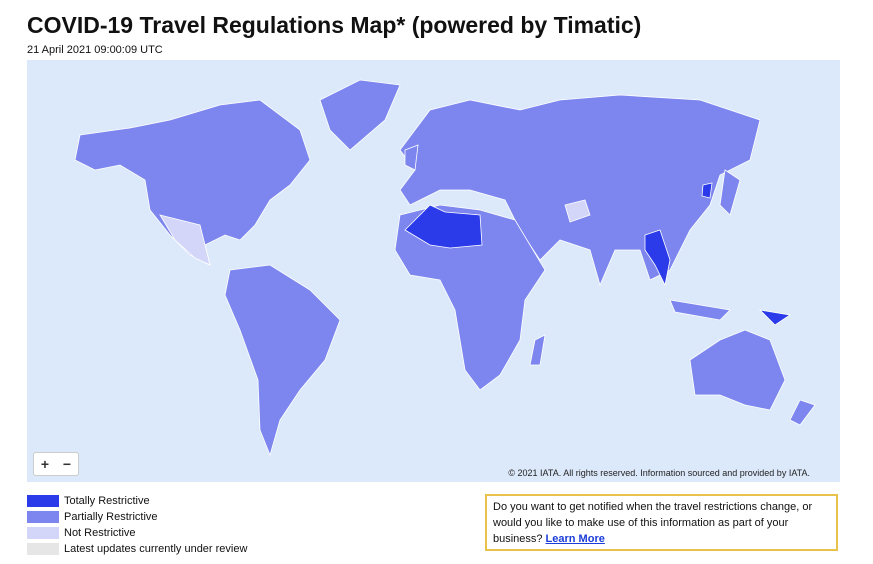 The width and height of the screenshot is (873, 564). Describe the element at coordinates (802, 412) in the screenshot. I see `new-zealand` at that location.